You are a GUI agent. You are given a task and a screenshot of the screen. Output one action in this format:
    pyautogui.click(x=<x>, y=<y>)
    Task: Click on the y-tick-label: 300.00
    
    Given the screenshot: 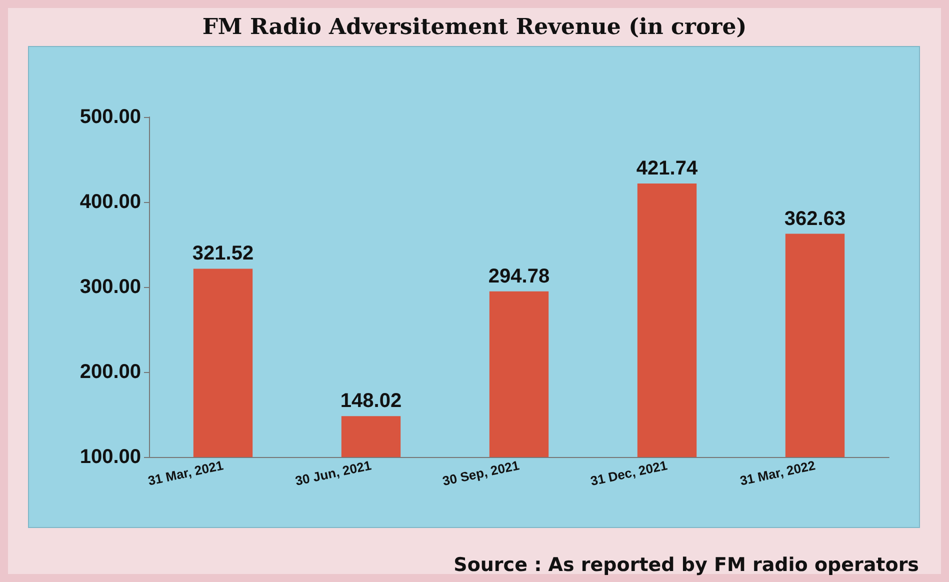 What is the action you would take?
    pyautogui.click(x=110, y=287)
    